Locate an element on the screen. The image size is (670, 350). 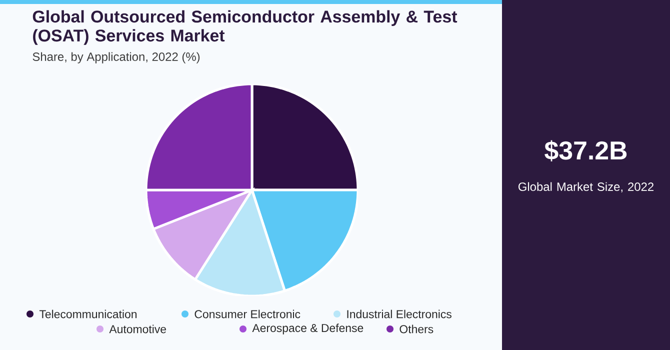
text: $37.2B is located at coordinates (585, 151).